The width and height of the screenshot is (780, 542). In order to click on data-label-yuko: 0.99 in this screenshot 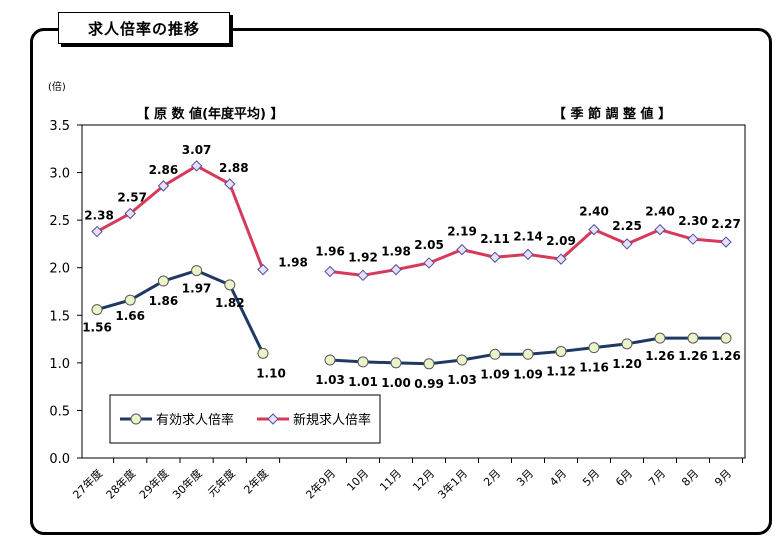, I will do `click(429, 384)`.